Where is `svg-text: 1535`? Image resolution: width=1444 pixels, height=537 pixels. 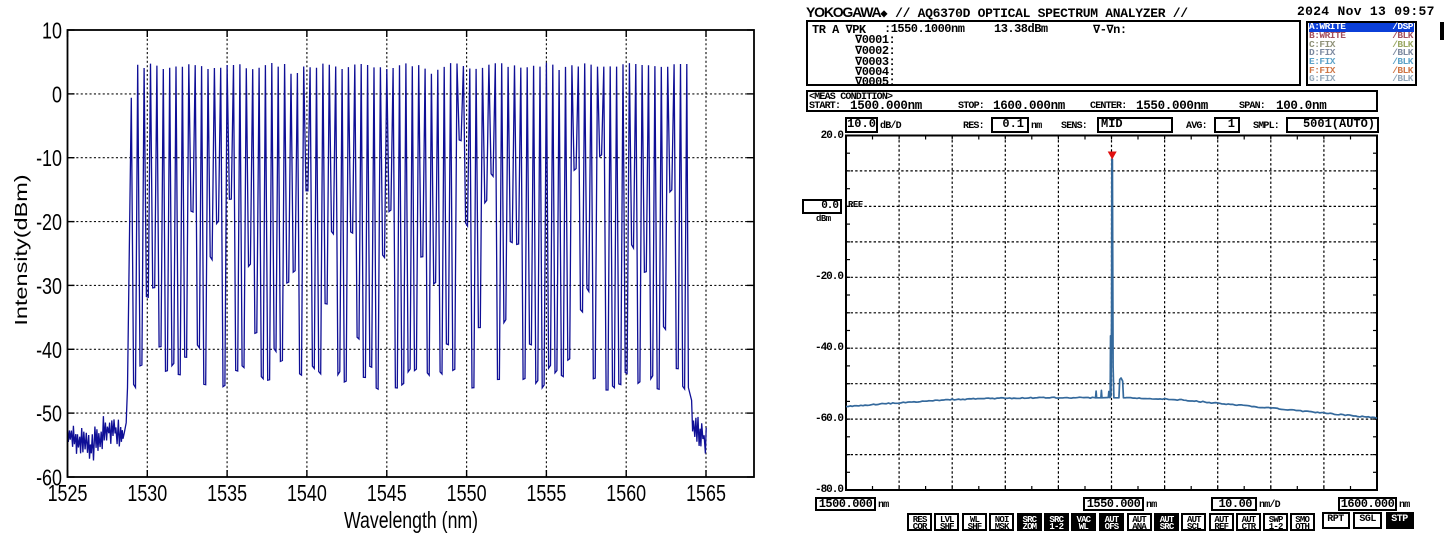 svg-text: 1535 is located at coordinates (227, 494).